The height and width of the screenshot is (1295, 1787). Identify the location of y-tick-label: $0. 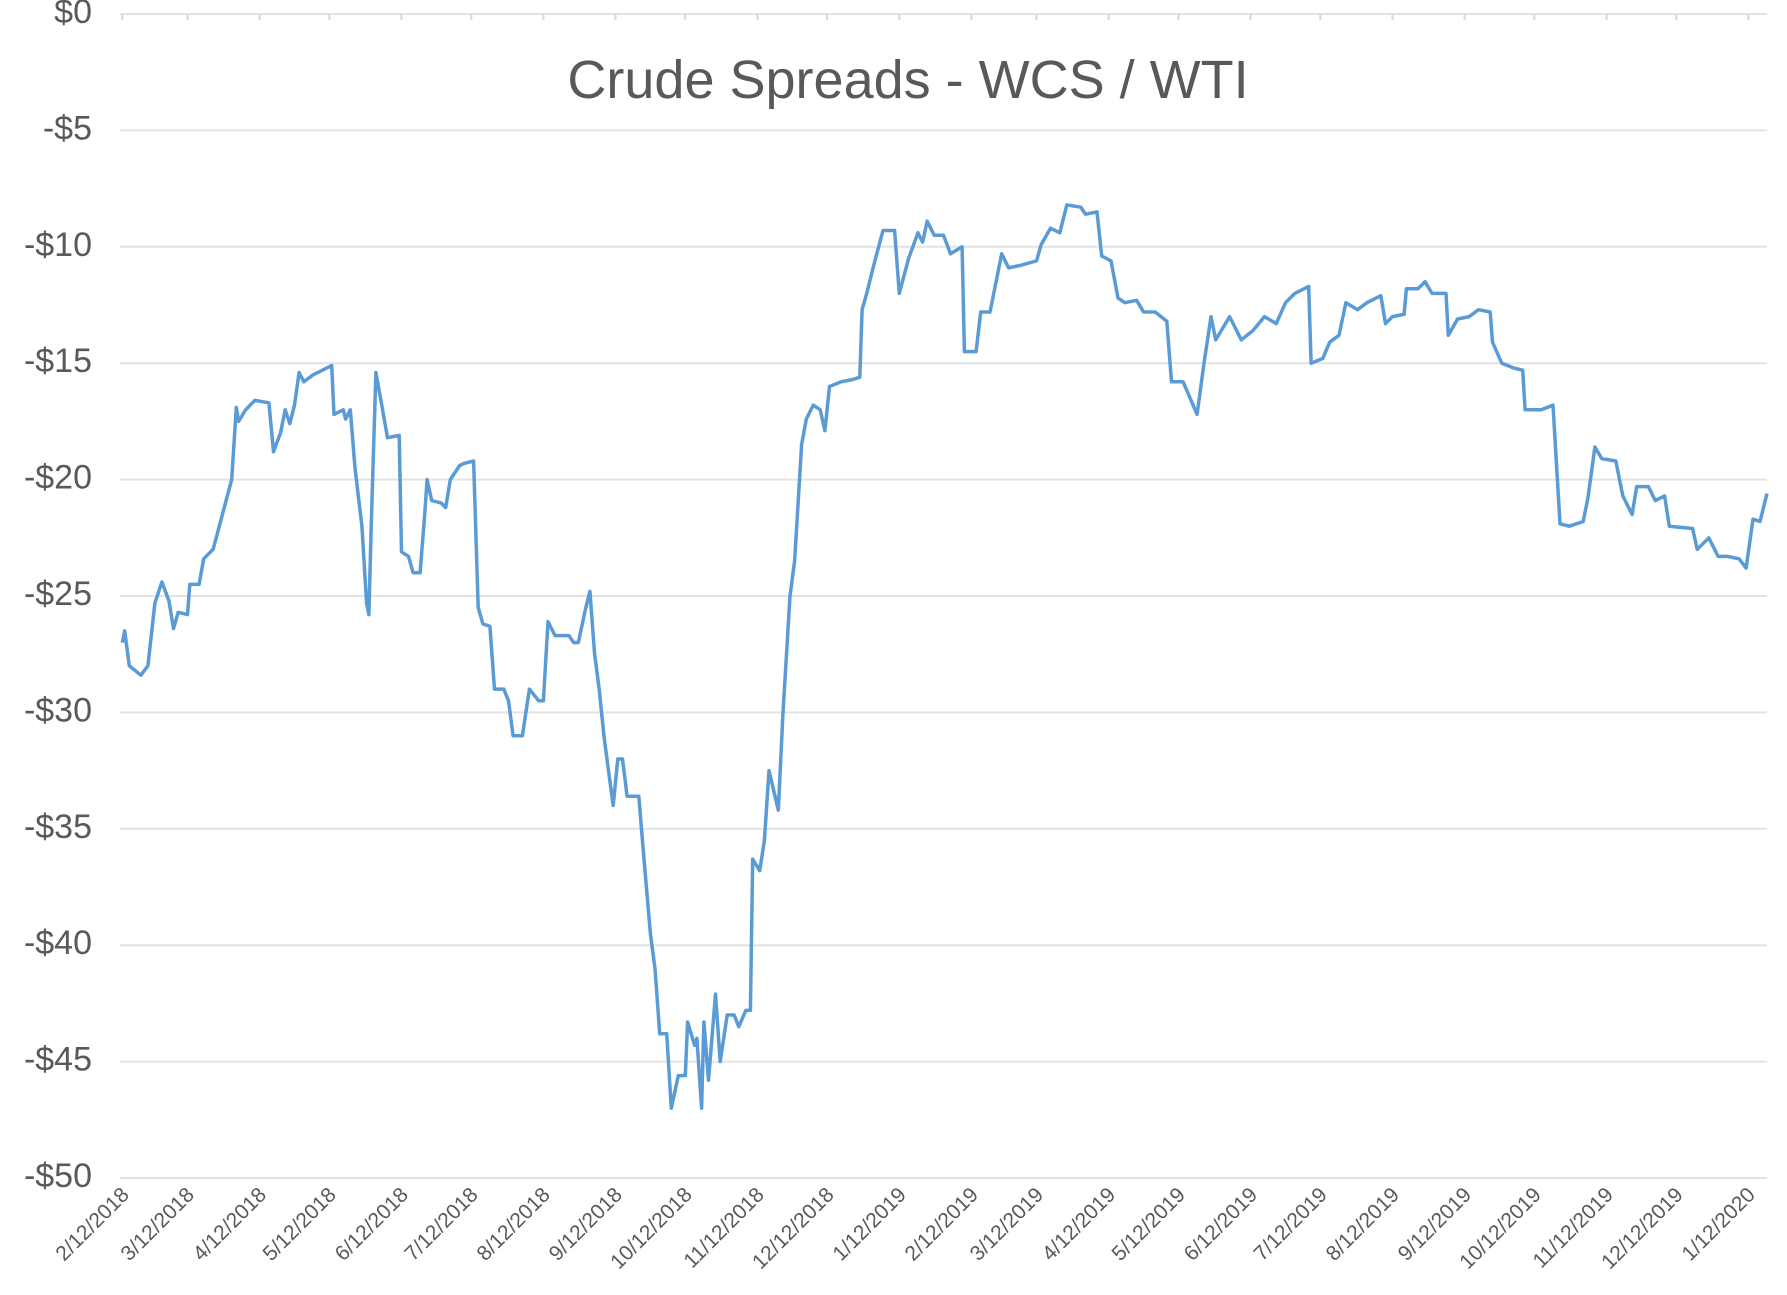
(73, 15).